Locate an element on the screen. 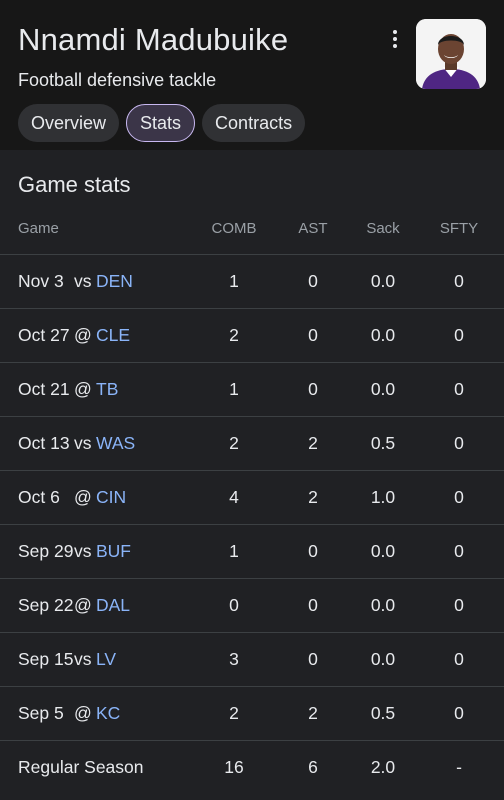  game-cell: Sep 29vs BUF is located at coordinates (97, 550).